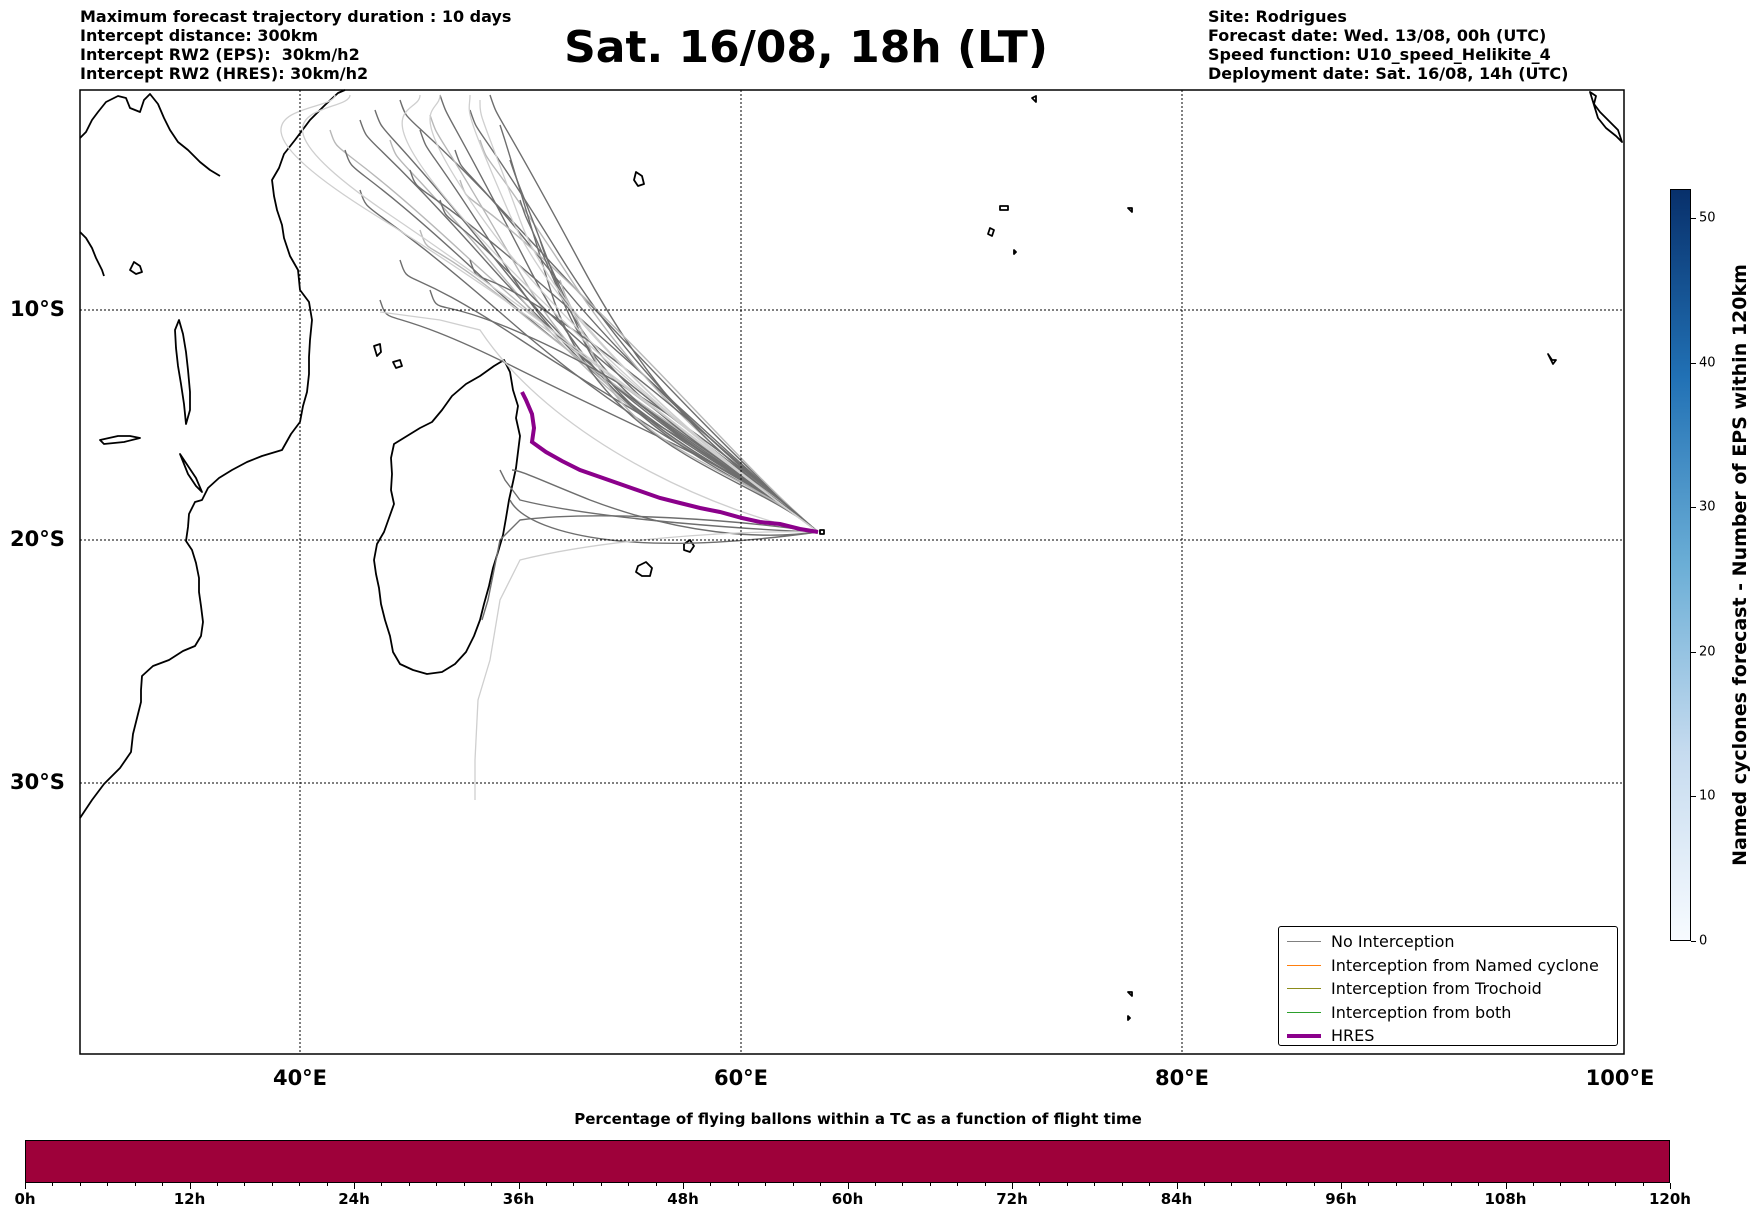 The height and width of the screenshot is (1213, 1752). Describe the element at coordinates (1421, 1012) in the screenshot. I see `legend-label: Interception from both` at that location.